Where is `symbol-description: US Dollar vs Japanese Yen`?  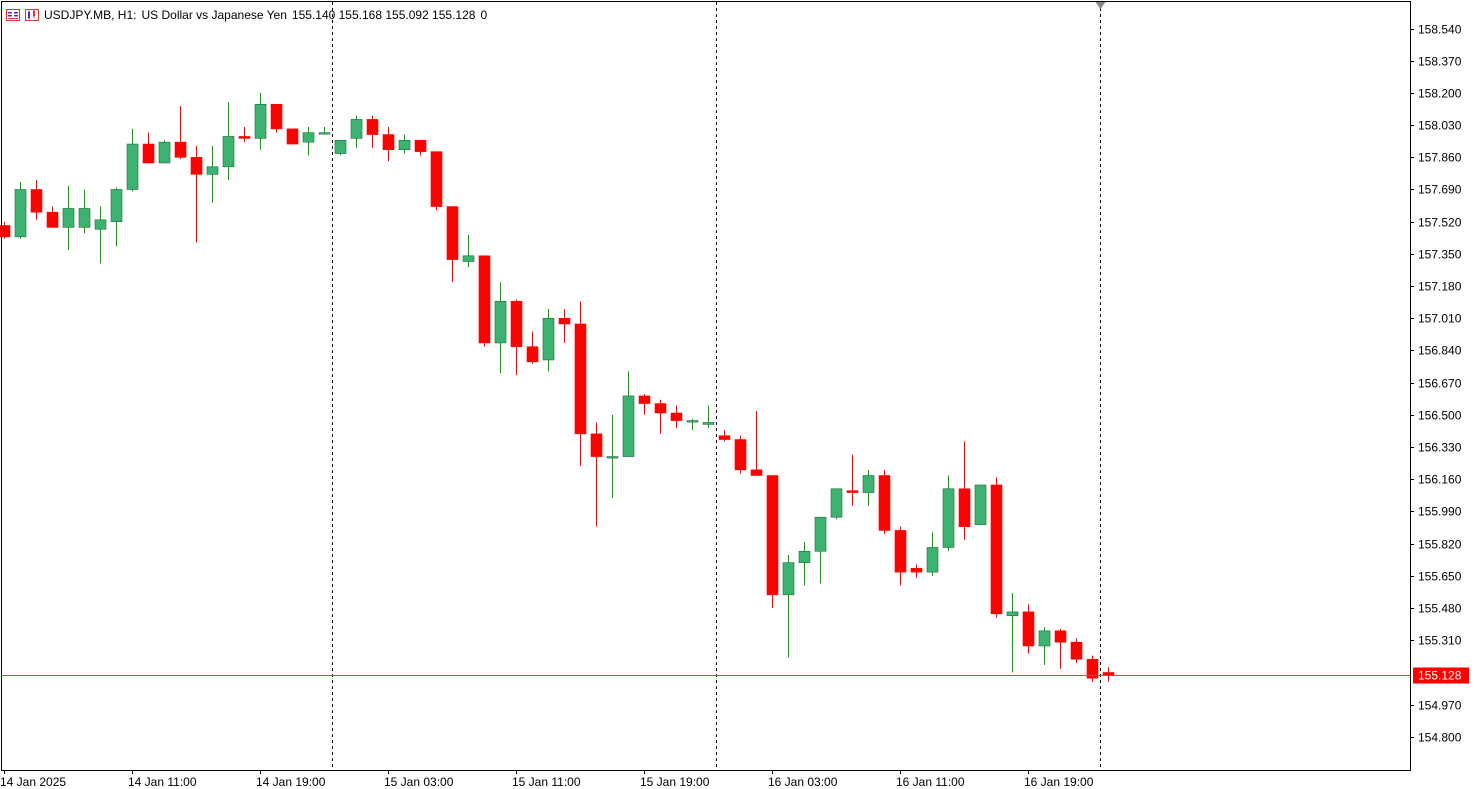 symbol-description: US Dollar vs Japanese Yen is located at coordinates (214, 15).